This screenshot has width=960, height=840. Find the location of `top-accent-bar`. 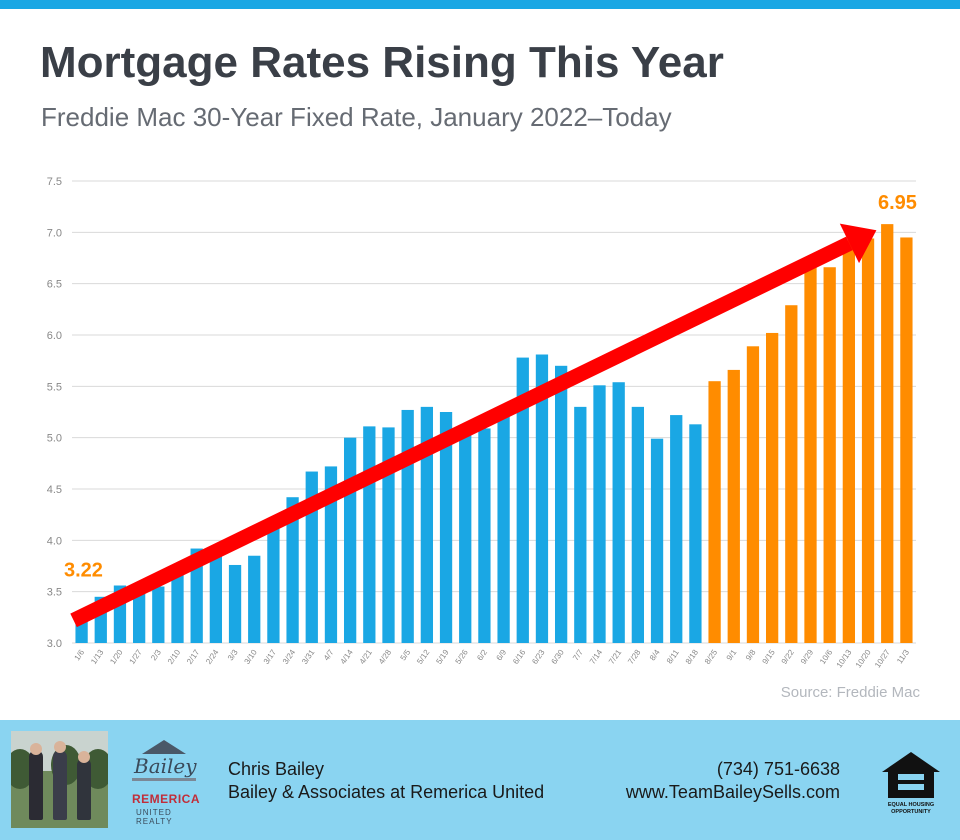

top-accent-bar is located at coordinates (480, 4).